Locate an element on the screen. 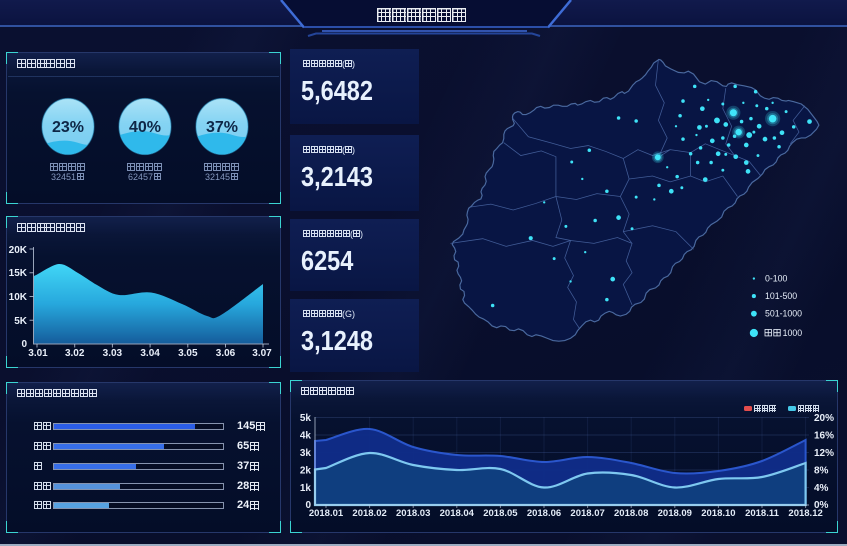 This screenshot has height=546, width=847. svg-text: 15K is located at coordinates (18, 273).